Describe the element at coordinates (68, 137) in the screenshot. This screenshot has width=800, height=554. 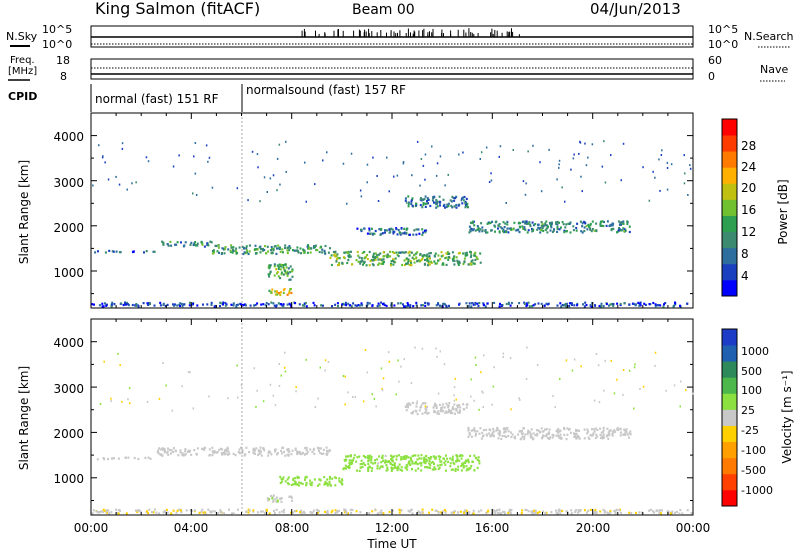
I see `power-ytick-4000: 4000` at that location.